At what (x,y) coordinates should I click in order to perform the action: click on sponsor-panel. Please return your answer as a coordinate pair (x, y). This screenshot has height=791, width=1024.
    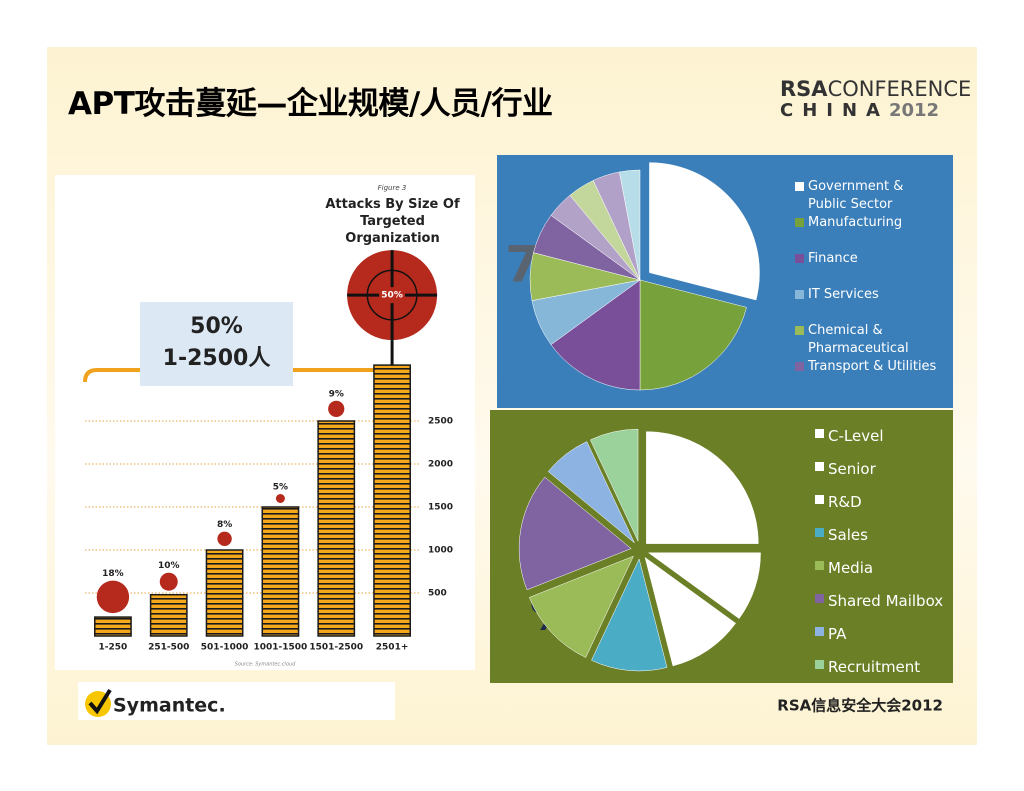
    Looking at the image, I should click on (236, 701).